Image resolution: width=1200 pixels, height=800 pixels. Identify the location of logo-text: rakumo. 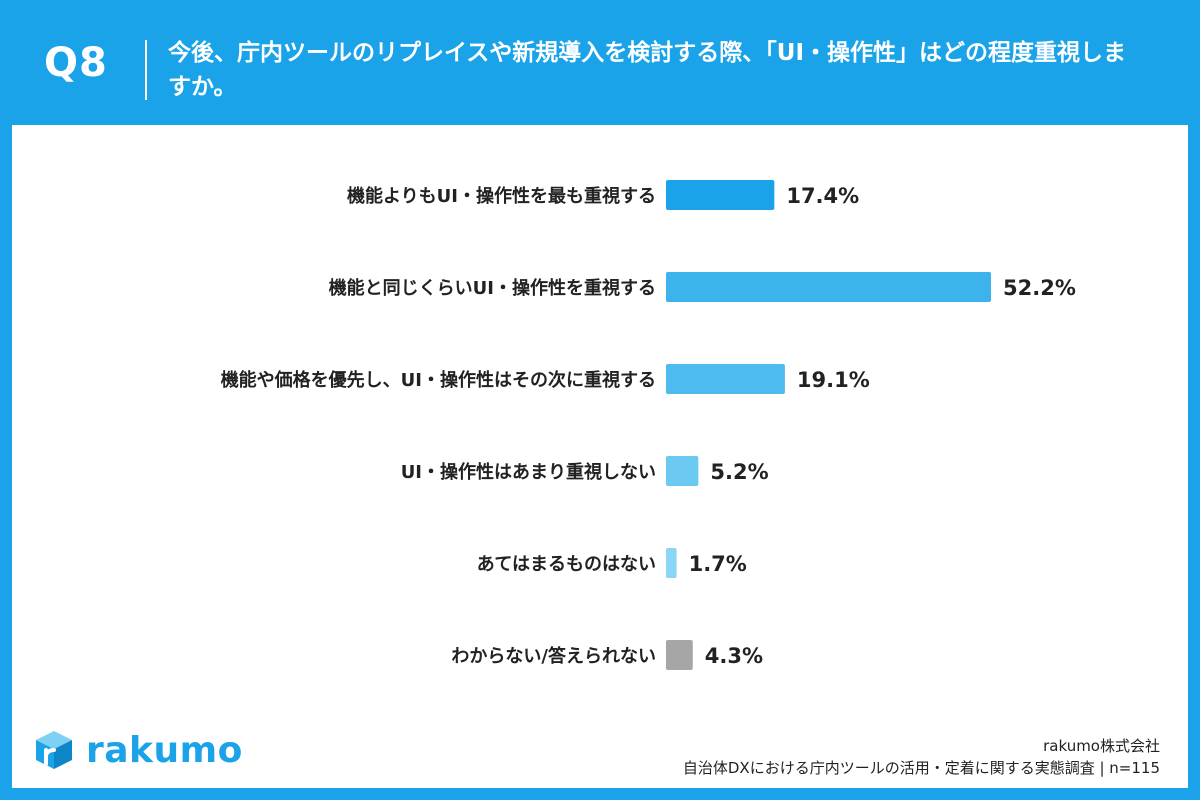
(164, 750).